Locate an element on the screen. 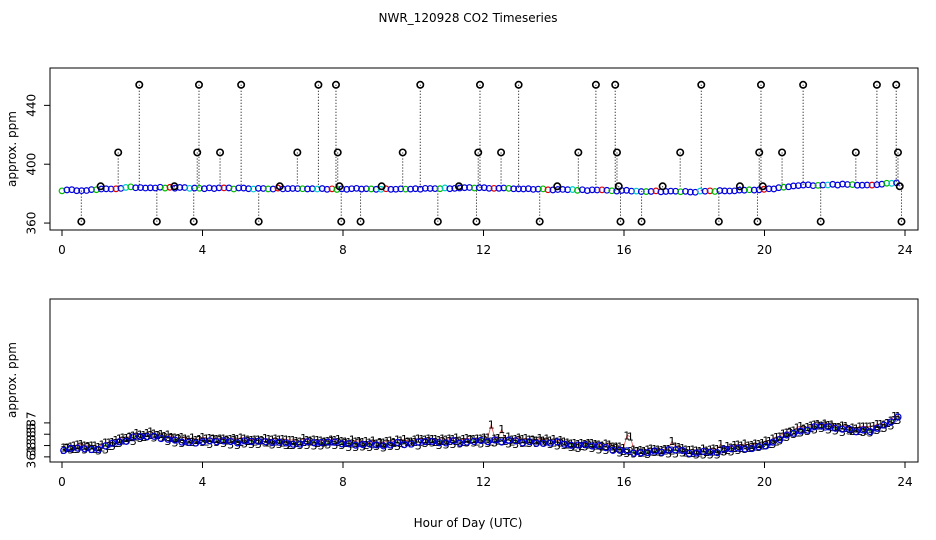  full-xtick-label: 4 is located at coordinates (203, 250).